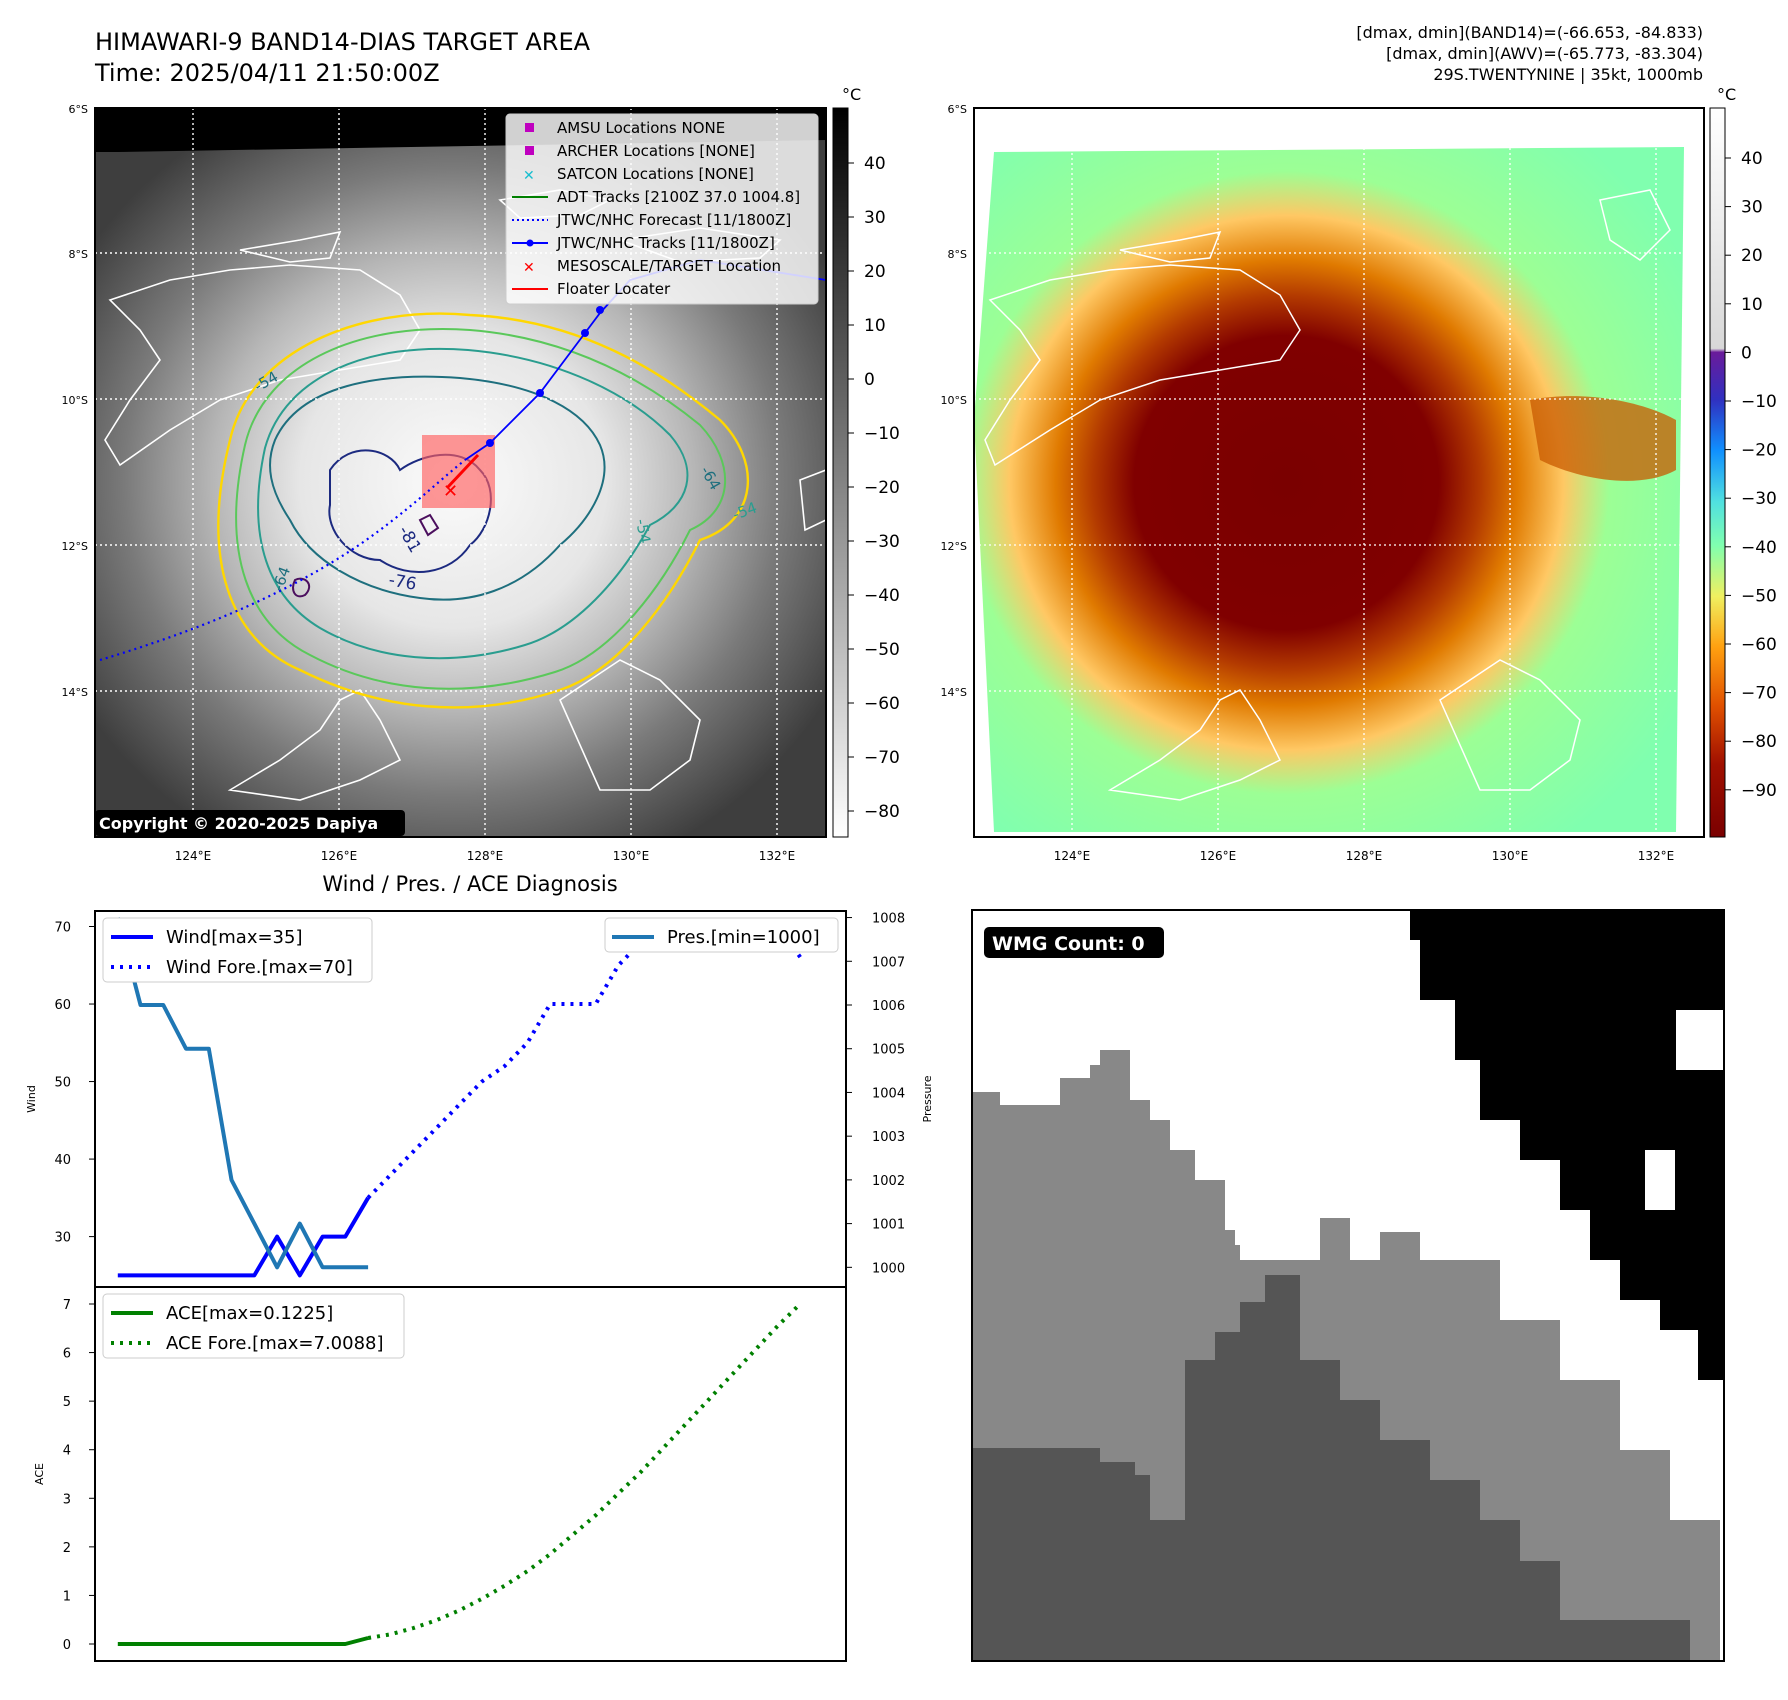  I want to click on floater-box, so click(458, 471).